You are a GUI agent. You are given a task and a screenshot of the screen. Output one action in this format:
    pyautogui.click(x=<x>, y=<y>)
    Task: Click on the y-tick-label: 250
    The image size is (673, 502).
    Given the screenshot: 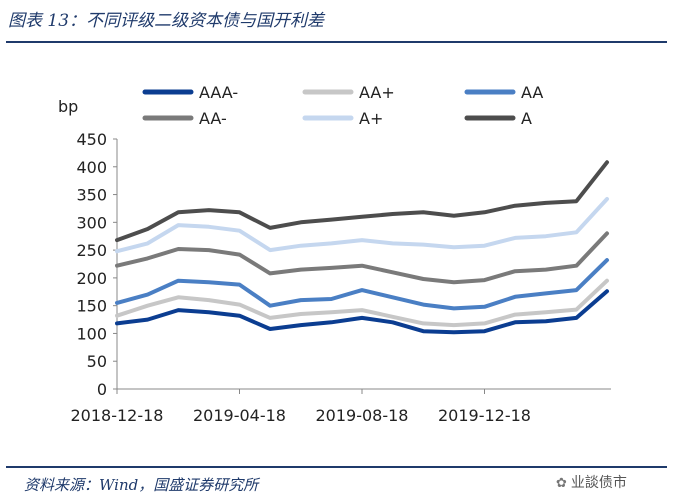 What is the action you would take?
    pyautogui.click(x=91, y=250)
    